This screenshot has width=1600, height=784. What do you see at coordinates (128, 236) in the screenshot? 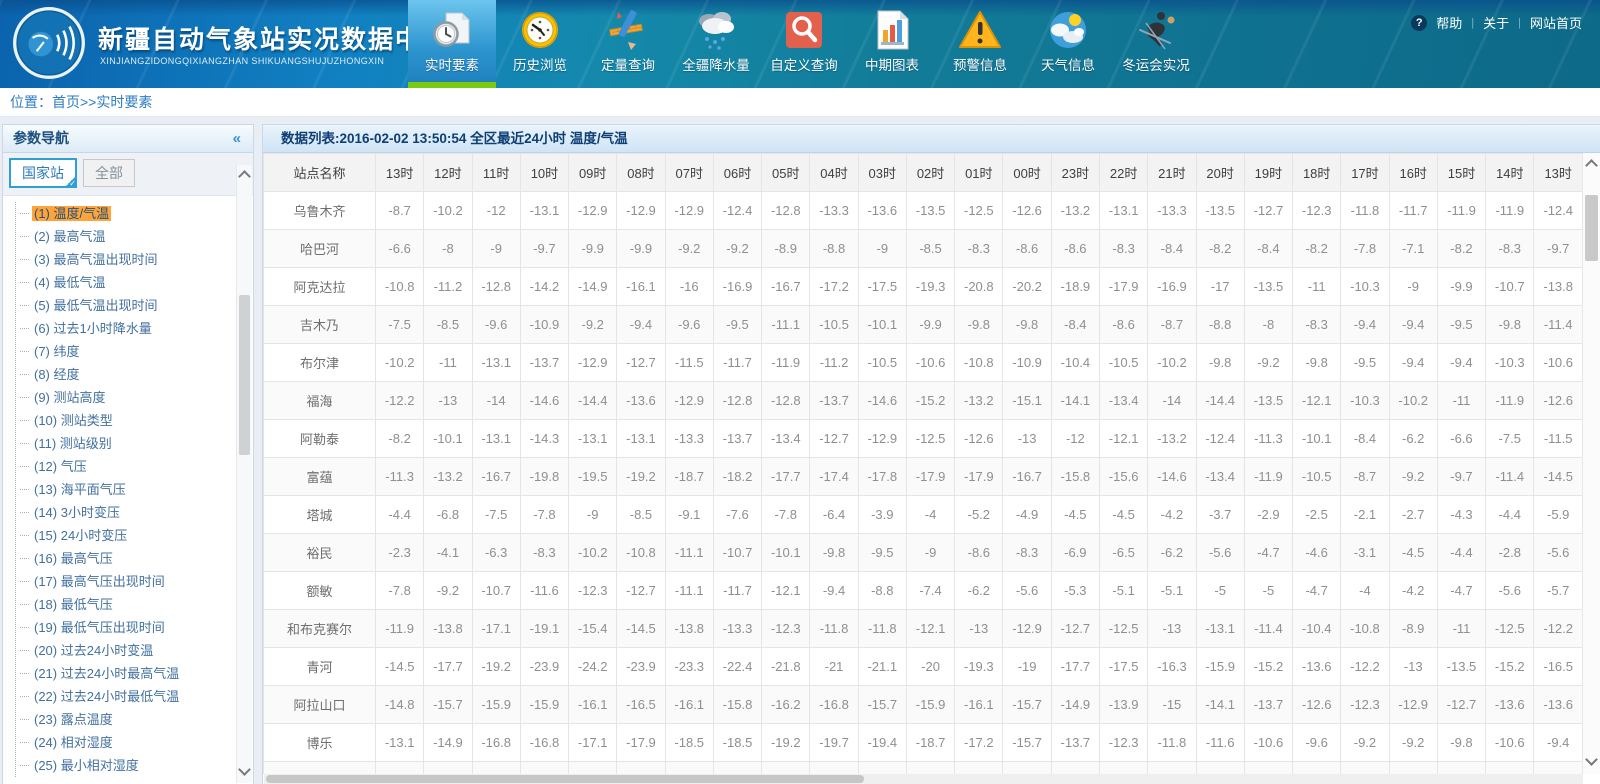
I see `sidebar-parameter-item: (2) 最高气温` at bounding box center [128, 236].